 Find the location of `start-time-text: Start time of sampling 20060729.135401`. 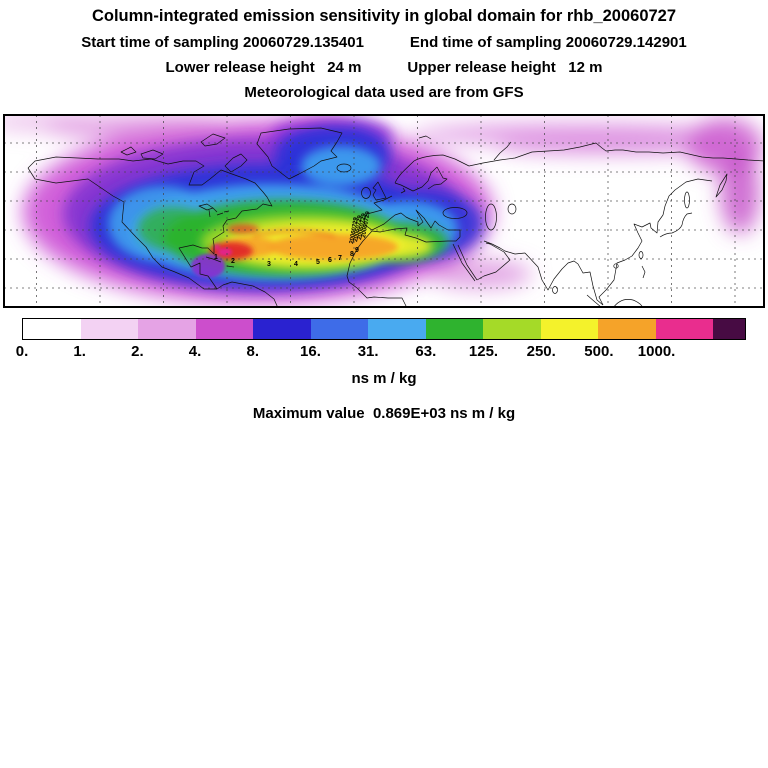

start-time-text: Start time of sampling 20060729.135401 is located at coordinates (222, 42).